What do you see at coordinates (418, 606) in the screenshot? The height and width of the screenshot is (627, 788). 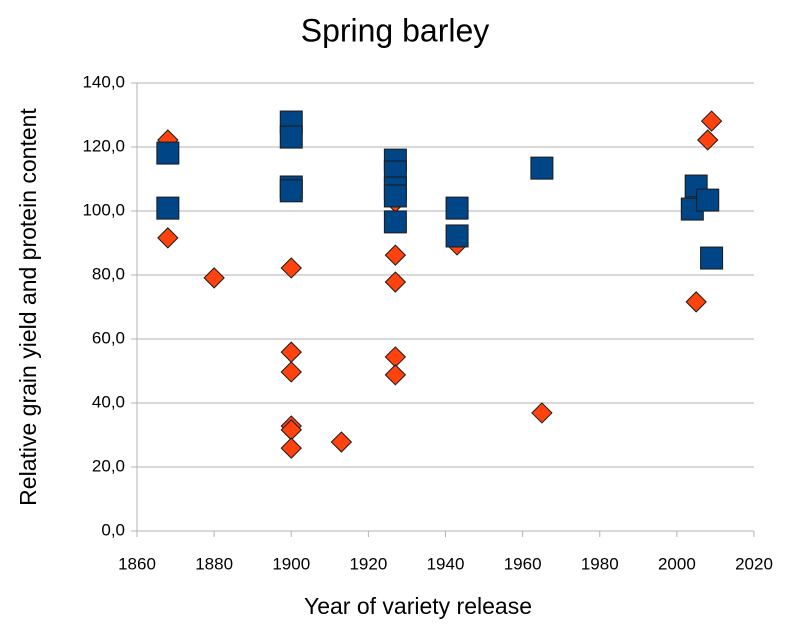 I see `x-axis-label: Year of variety release` at bounding box center [418, 606].